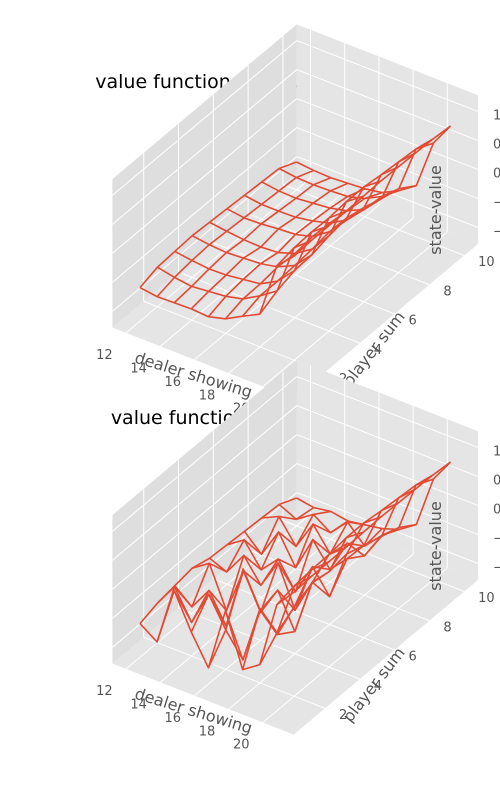  Describe the element at coordinates (343, 715) in the screenshot. I see `y-tick-label: 2` at that location.